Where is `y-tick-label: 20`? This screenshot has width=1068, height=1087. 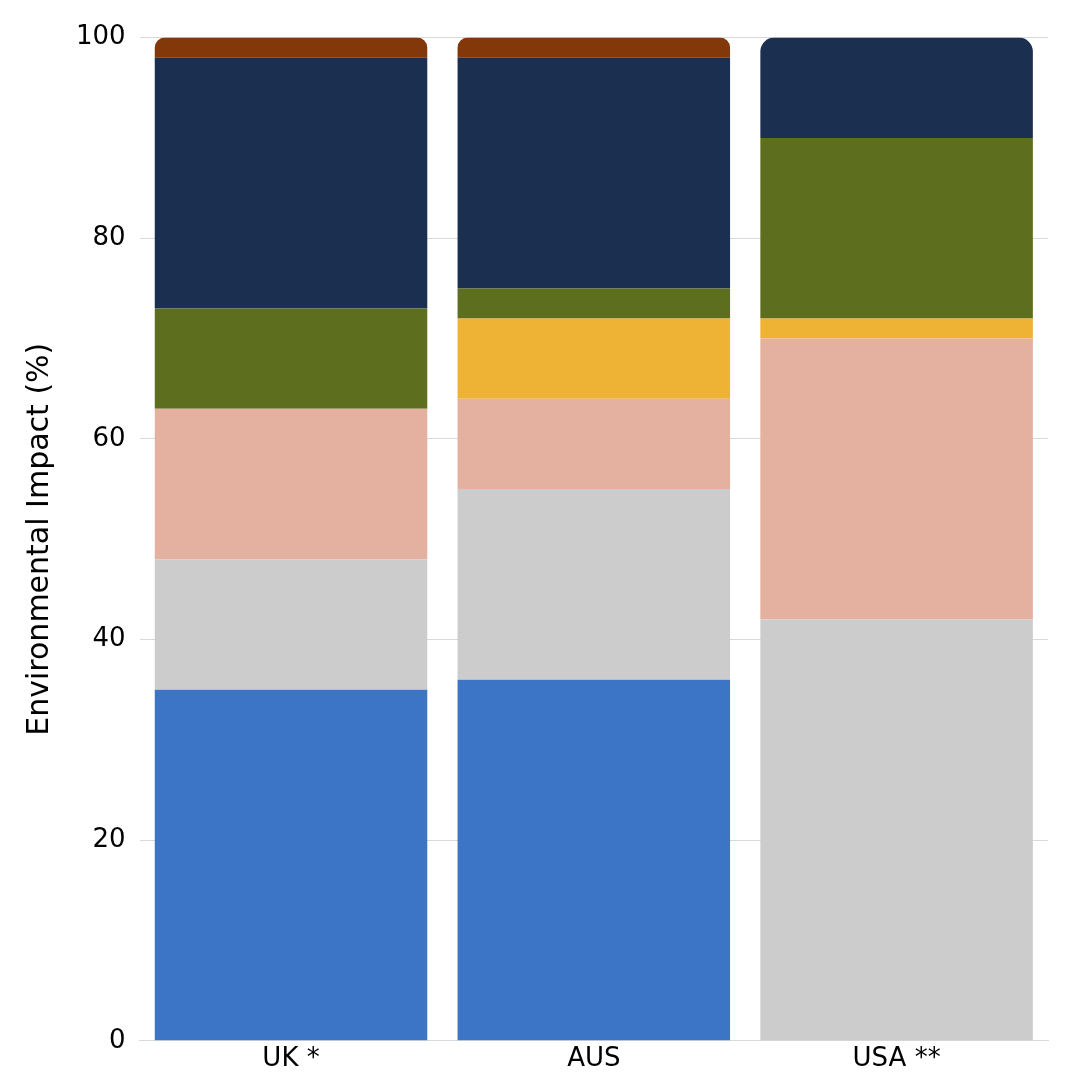 y-tick-label: 20 is located at coordinates (109, 837).